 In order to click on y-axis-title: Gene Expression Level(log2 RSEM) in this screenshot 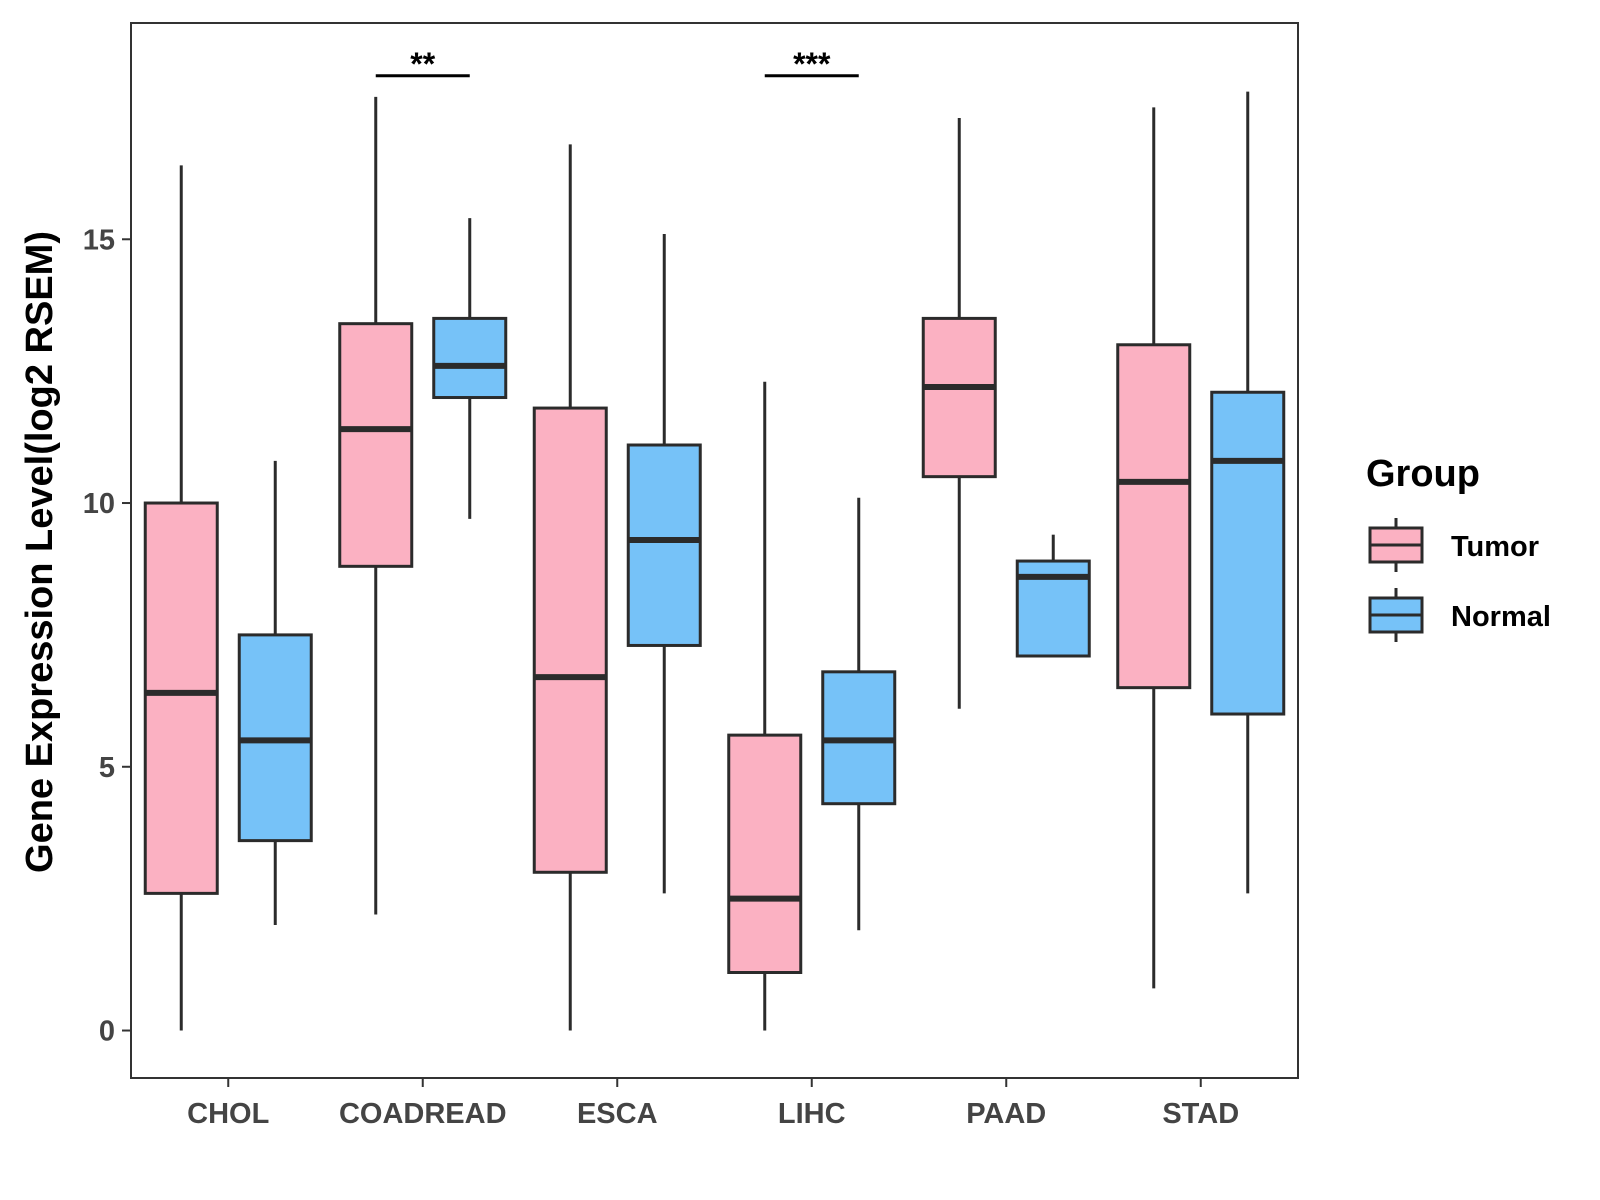, I will do `click(40, 552)`.